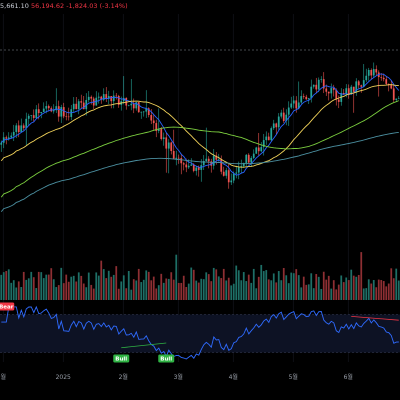  I want to click on volume-panel, so click(200, 276).